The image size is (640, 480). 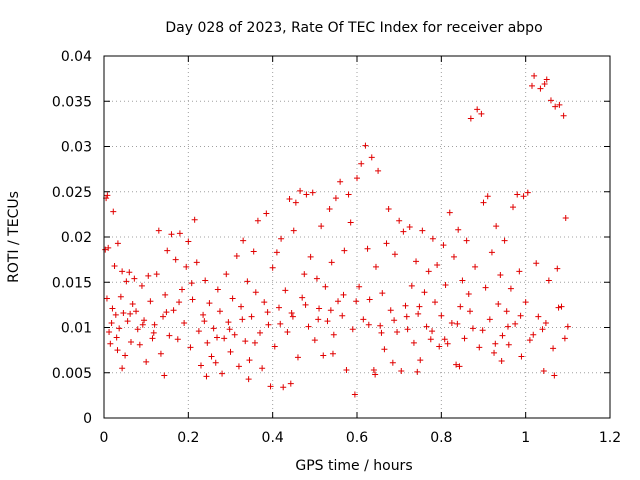 I want to click on y-tick-labels: 0 0.005 0.01 0.015 0.02 0.025 0.03 0.035 0.04, so click(x=72, y=238).